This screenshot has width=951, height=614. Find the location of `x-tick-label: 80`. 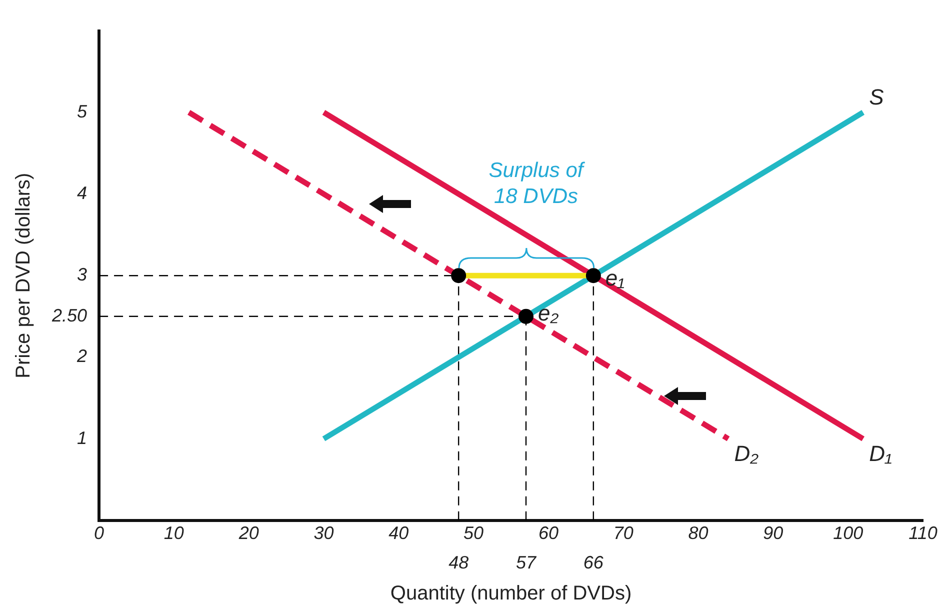

x-tick-label: 80 is located at coordinates (698, 533).